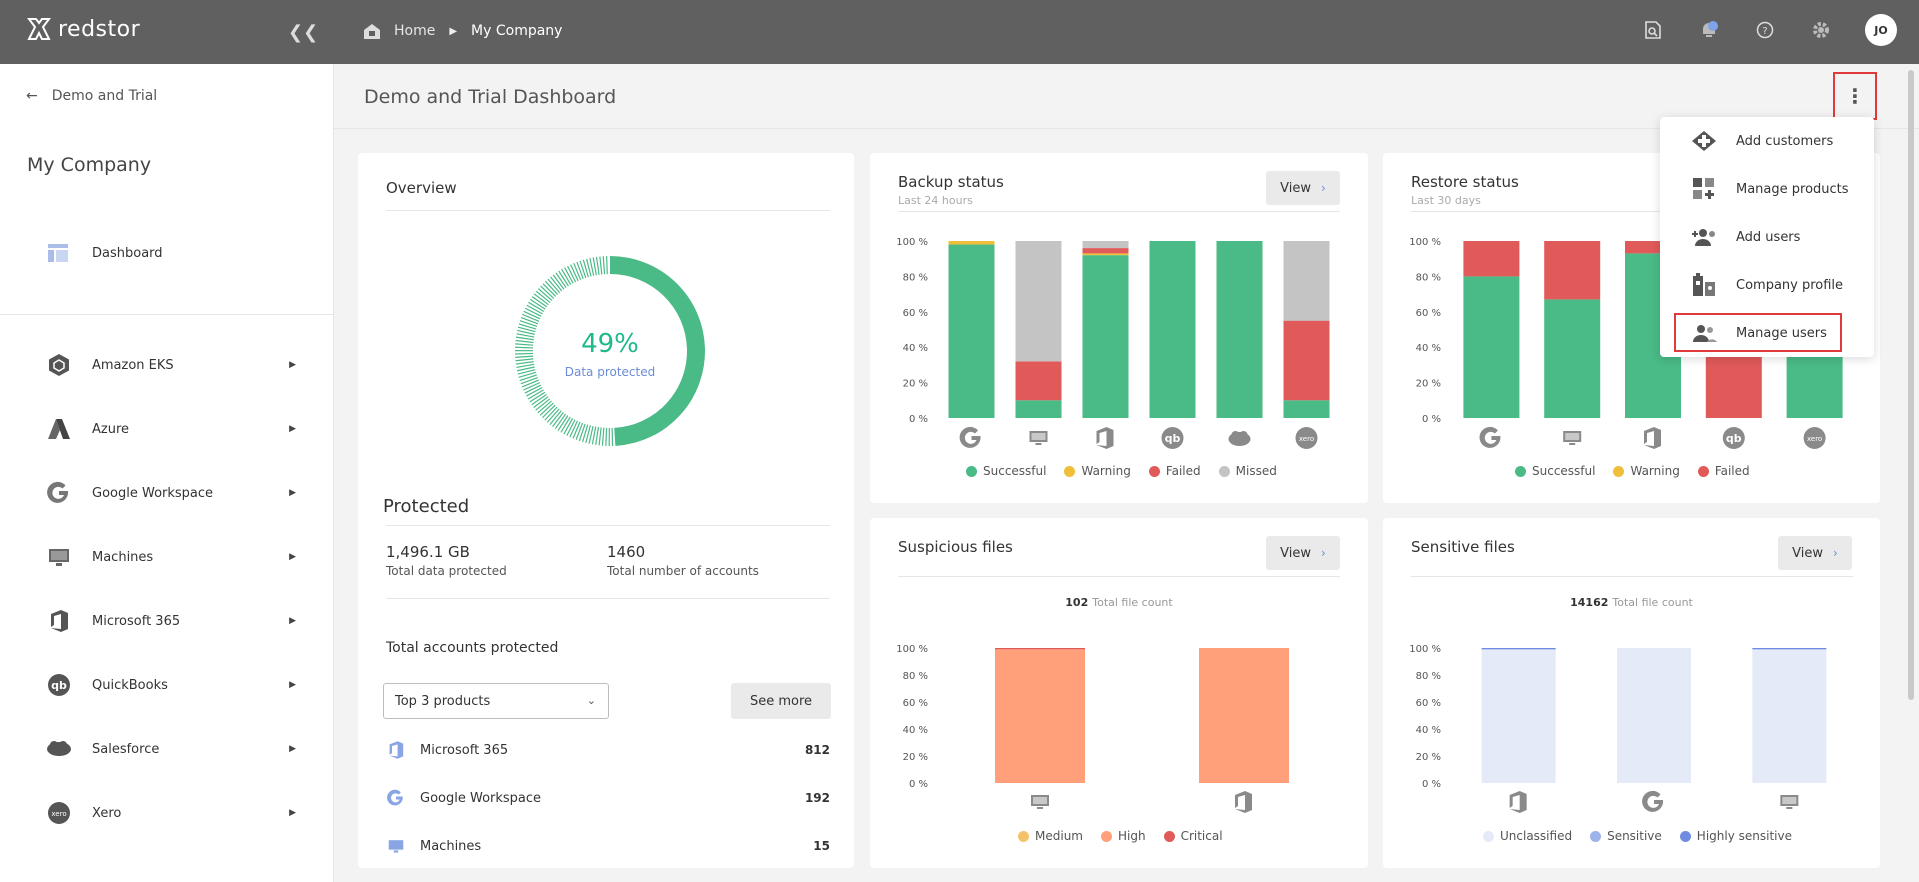  I want to click on sidebar-item-label: Salesforce, so click(126, 749).